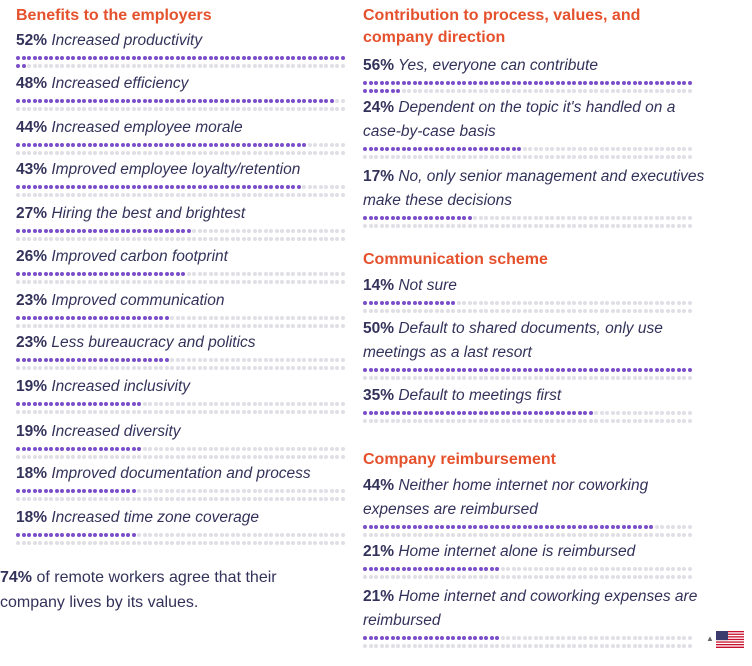  What do you see at coordinates (535, 396) in the screenshot?
I see `bar-label: 35% Default to meetings first` at bounding box center [535, 396].